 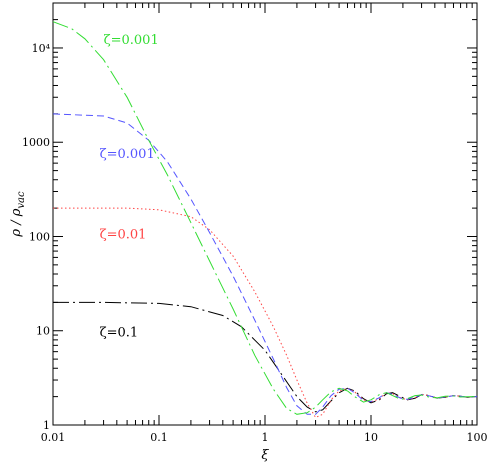 What do you see at coordinates (36, 142) in the screenshot?
I see `y-tick-label: 1000` at bounding box center [36, 142].